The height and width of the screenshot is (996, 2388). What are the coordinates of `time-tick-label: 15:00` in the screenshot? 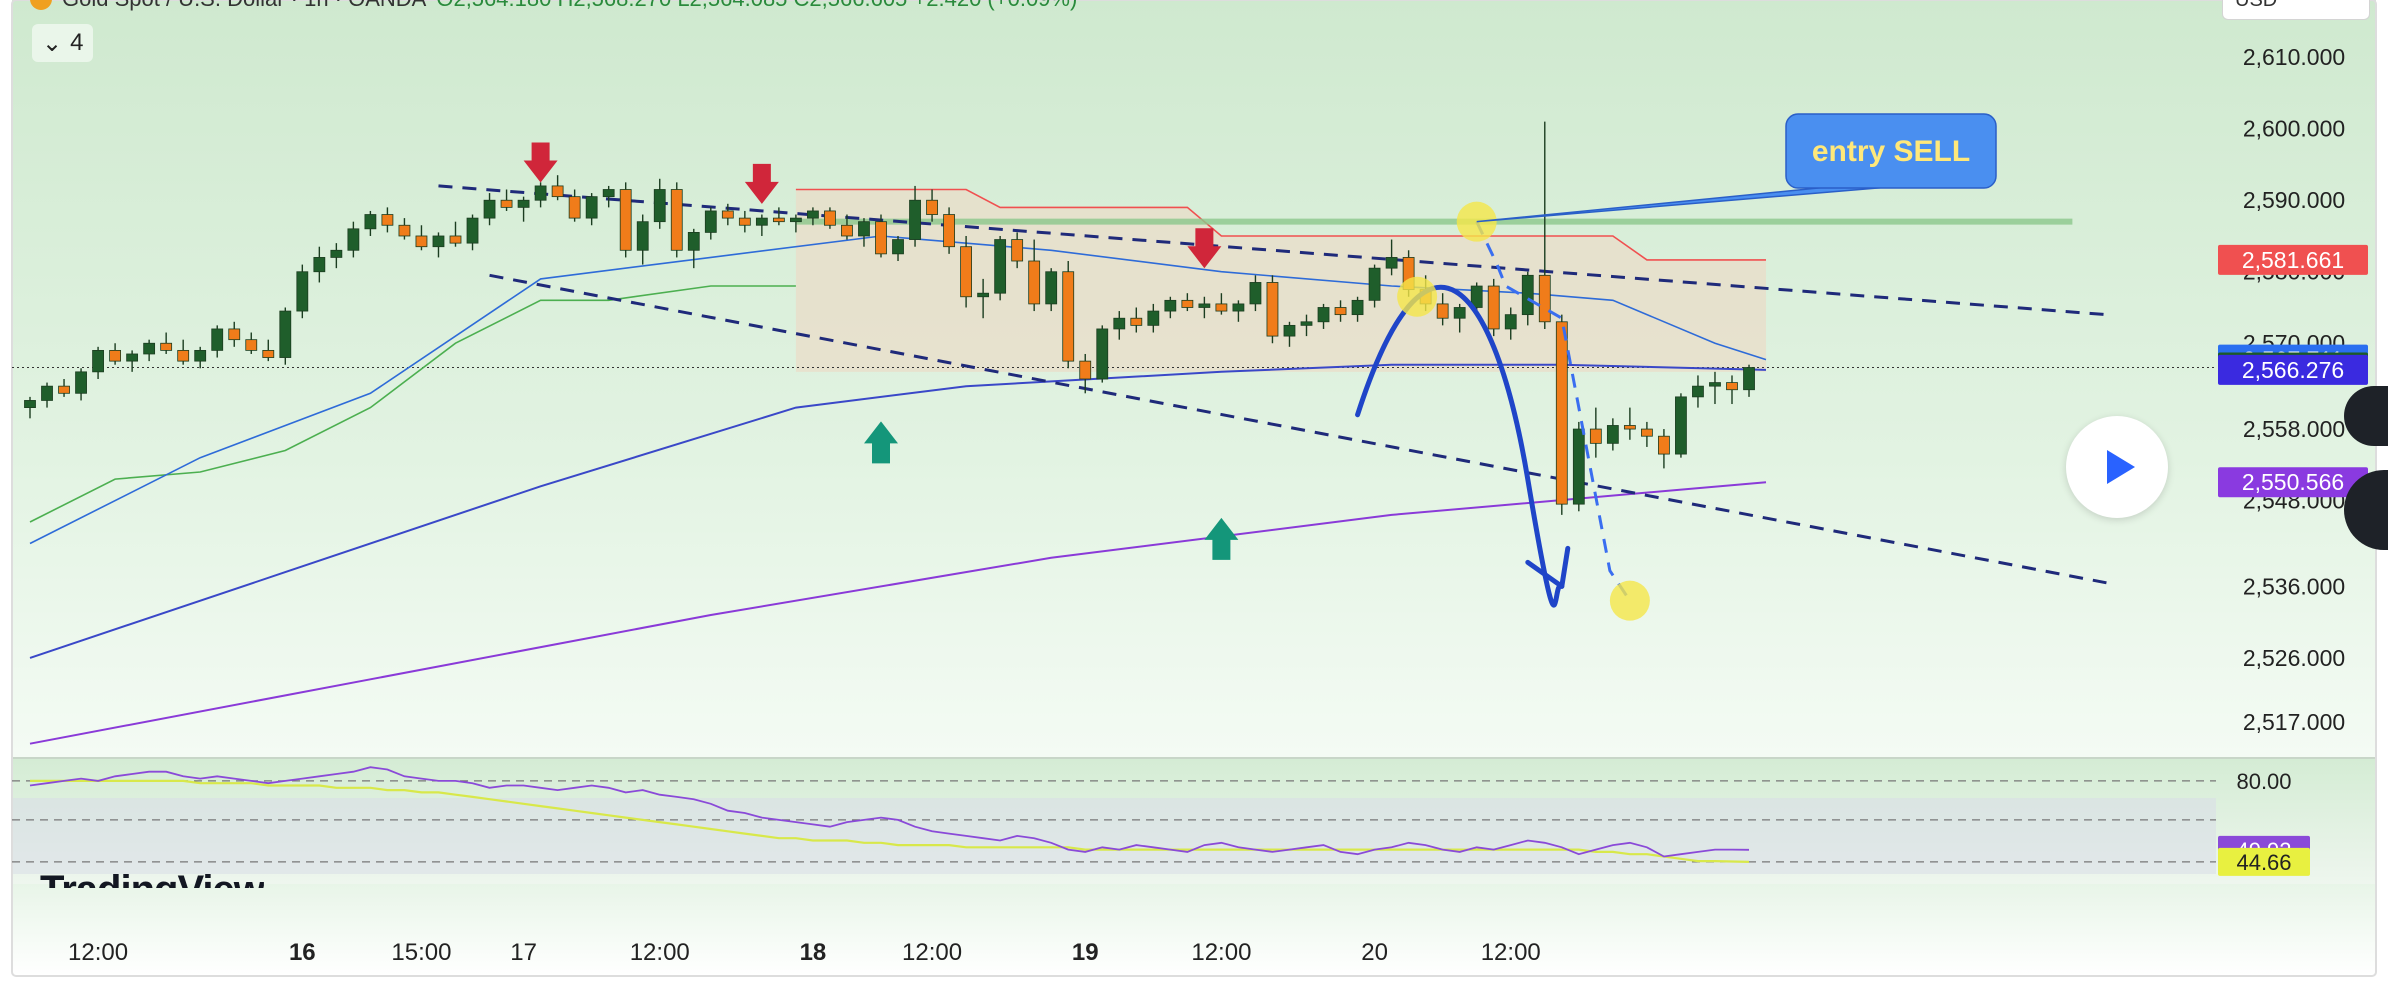 It's located at (421, 952).